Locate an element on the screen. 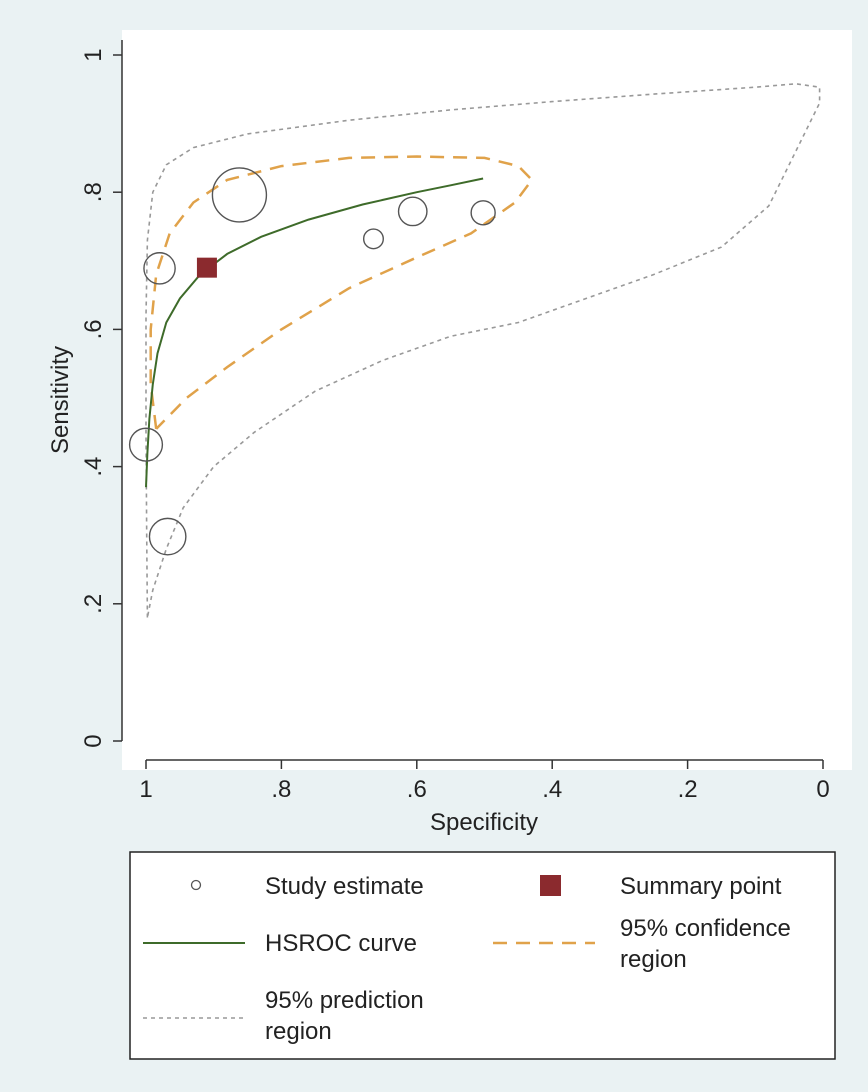 The height and width of the screenshot is (1092, 868). legend-prediction-label-line2: region is located at coordinates (298, 1031).